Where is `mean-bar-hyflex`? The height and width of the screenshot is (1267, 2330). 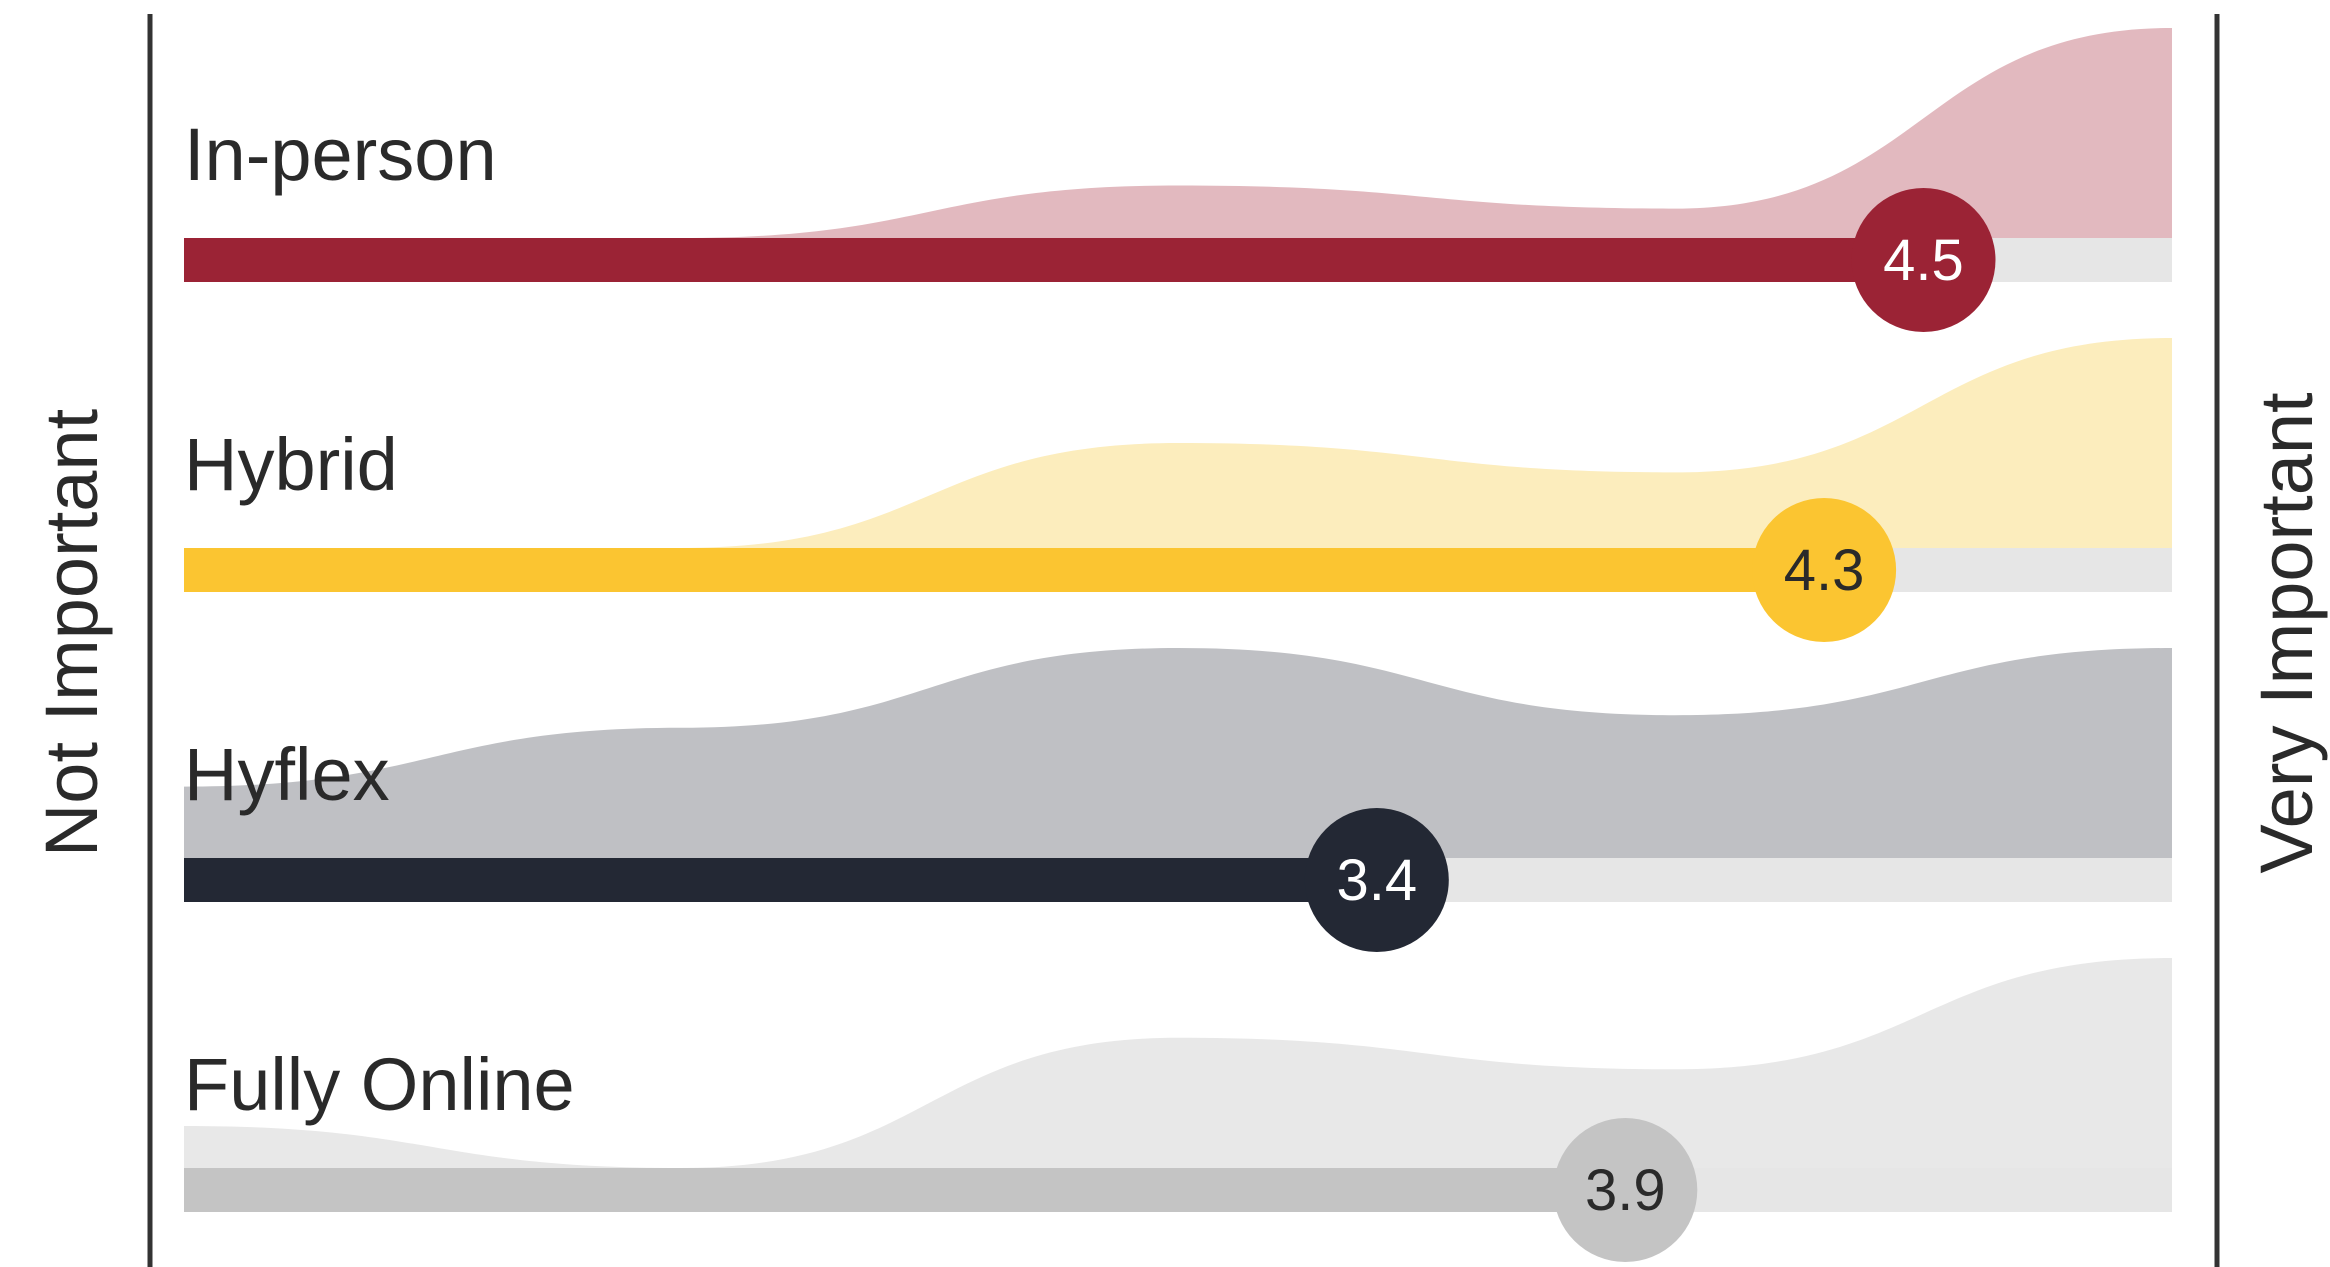 mean-bar-hyflex is located at coordinates (780, 880).